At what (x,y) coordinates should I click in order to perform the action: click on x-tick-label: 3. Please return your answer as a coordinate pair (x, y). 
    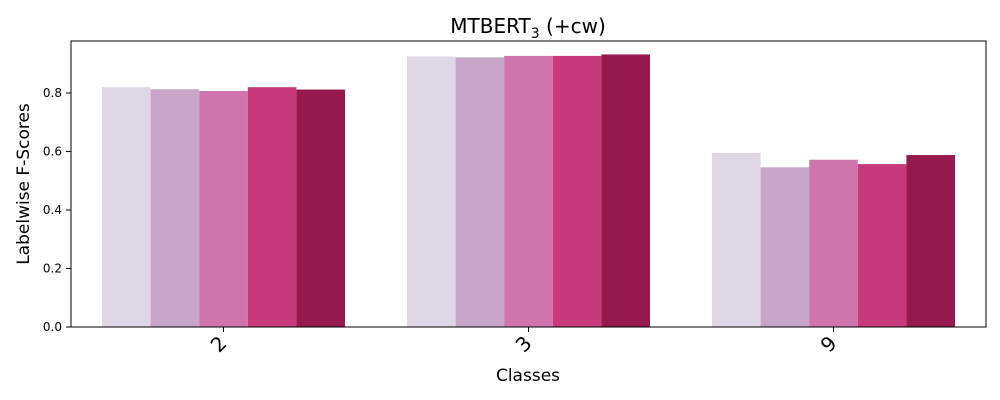
    Looking at the image, I should click on (524, 344).